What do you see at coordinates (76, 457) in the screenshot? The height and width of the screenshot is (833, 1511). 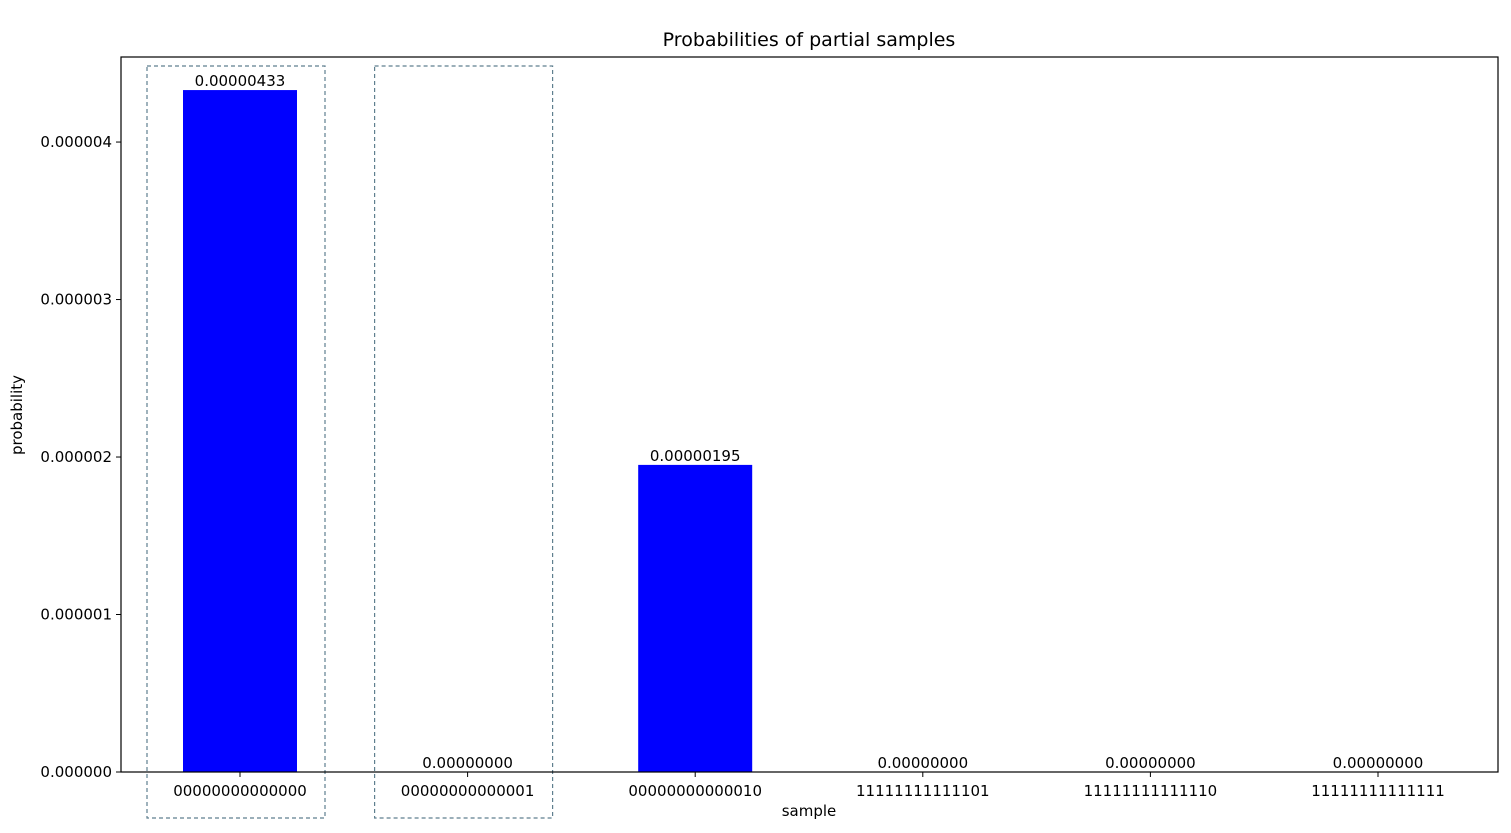 I see `y-tick-label: 0.000002` at bounding box center [76, 457].